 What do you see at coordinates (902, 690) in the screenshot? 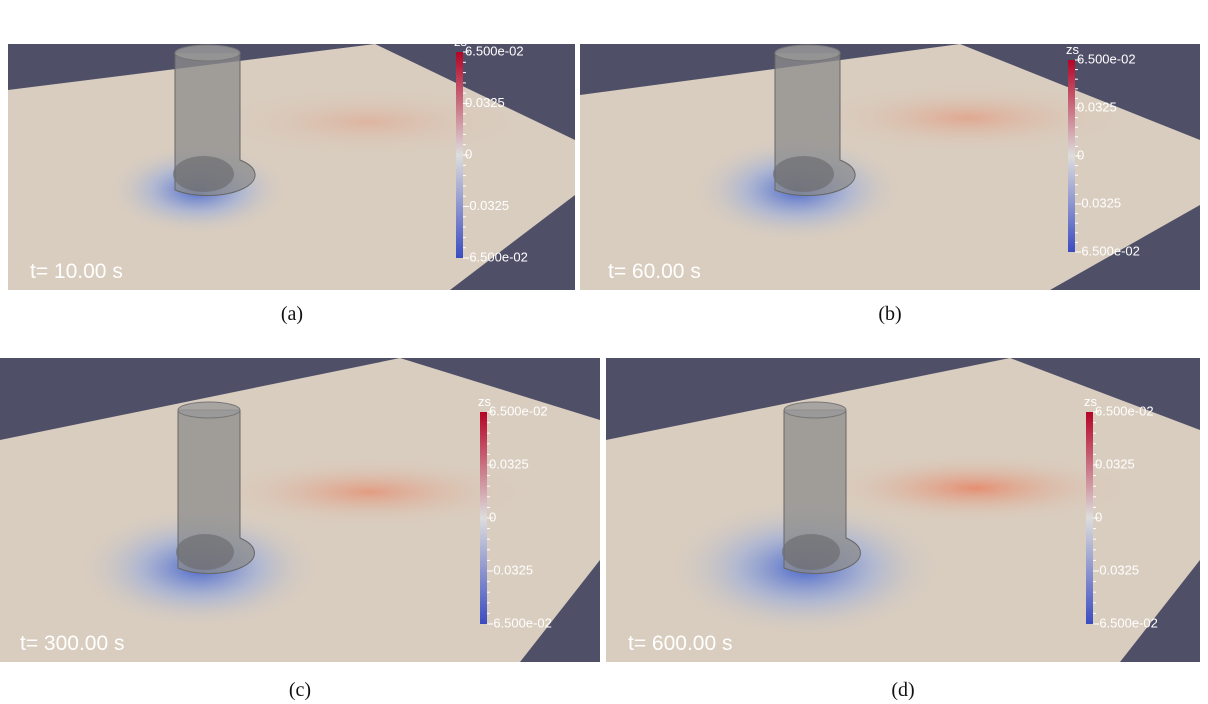
I see `panel-caption: (d)` at bounding box center [902, 690].